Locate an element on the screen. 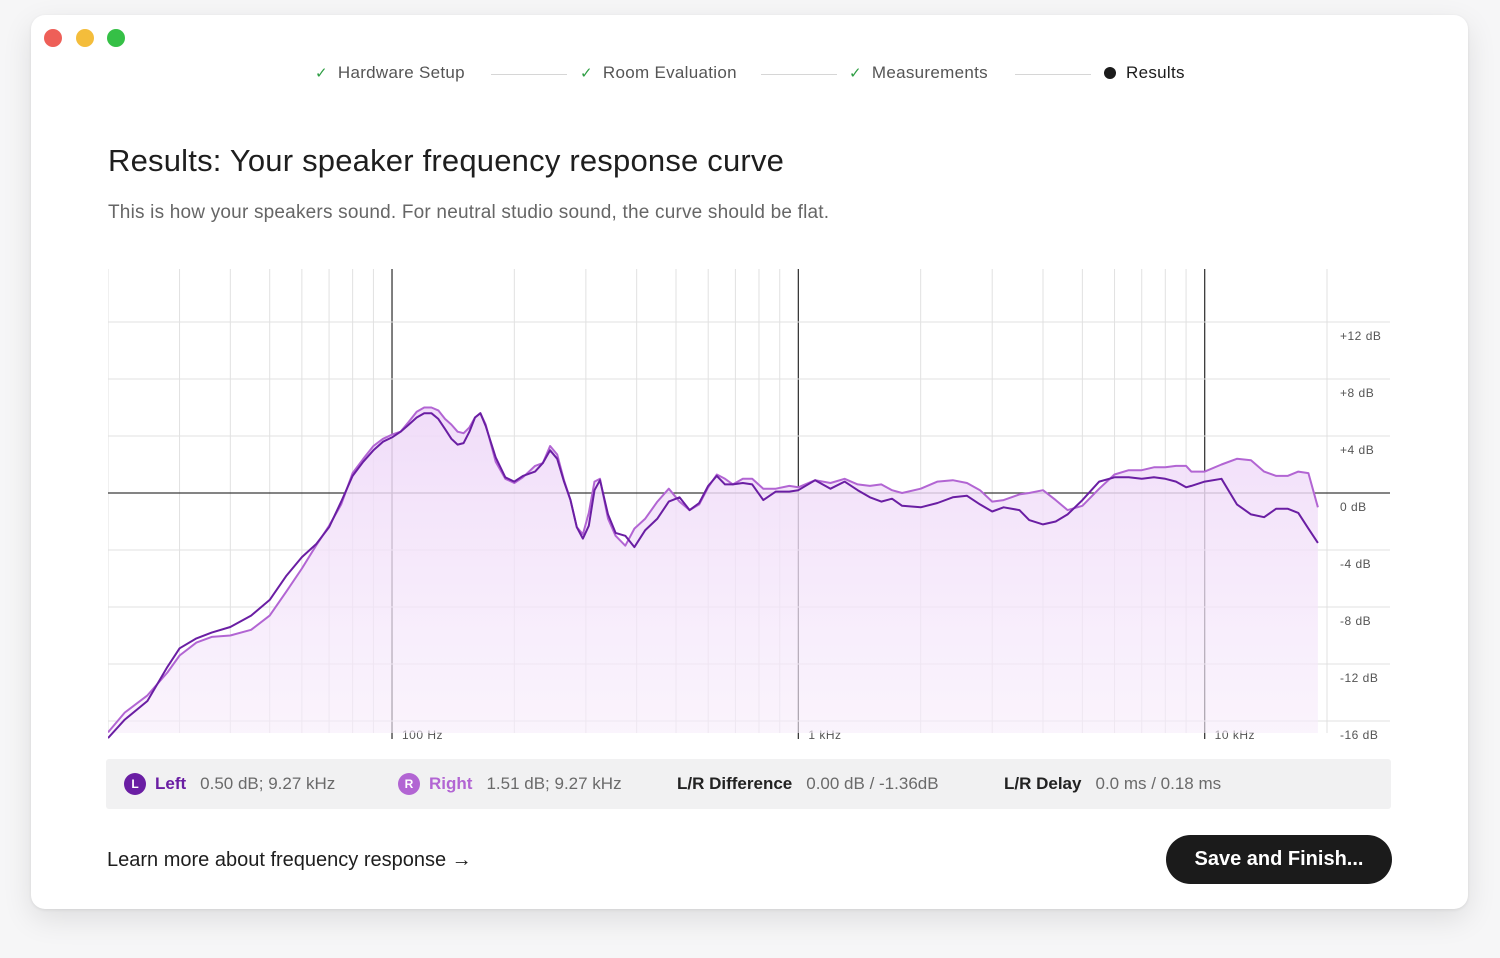 Image resolution: width=1500 pixels, height=958 pixels. x-tick-label: 100 Hz is located at coordinates (422, 733).